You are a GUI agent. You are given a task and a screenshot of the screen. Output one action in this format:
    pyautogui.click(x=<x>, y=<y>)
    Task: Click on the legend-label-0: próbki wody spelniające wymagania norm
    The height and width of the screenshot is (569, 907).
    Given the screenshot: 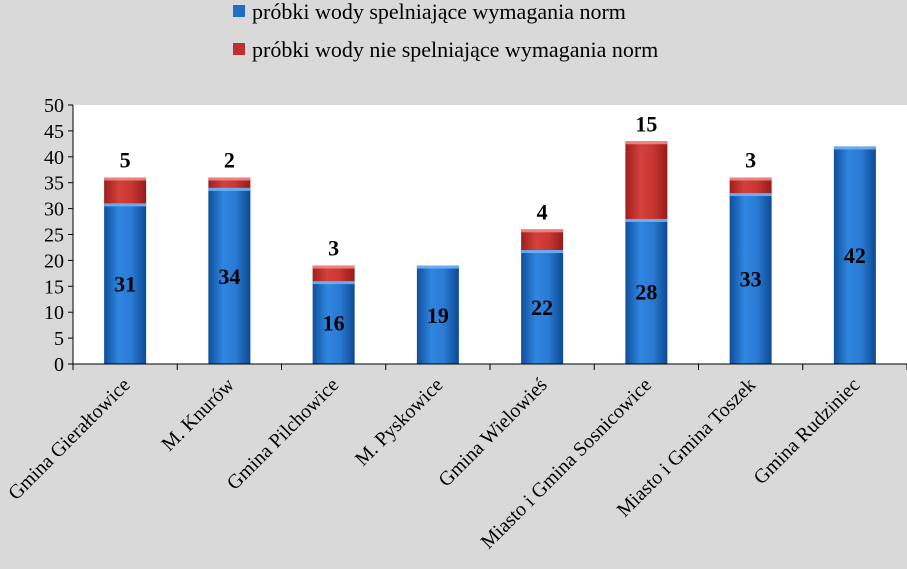 What is the action you would take?
    pyautogui.click(x=439, y=12)
    